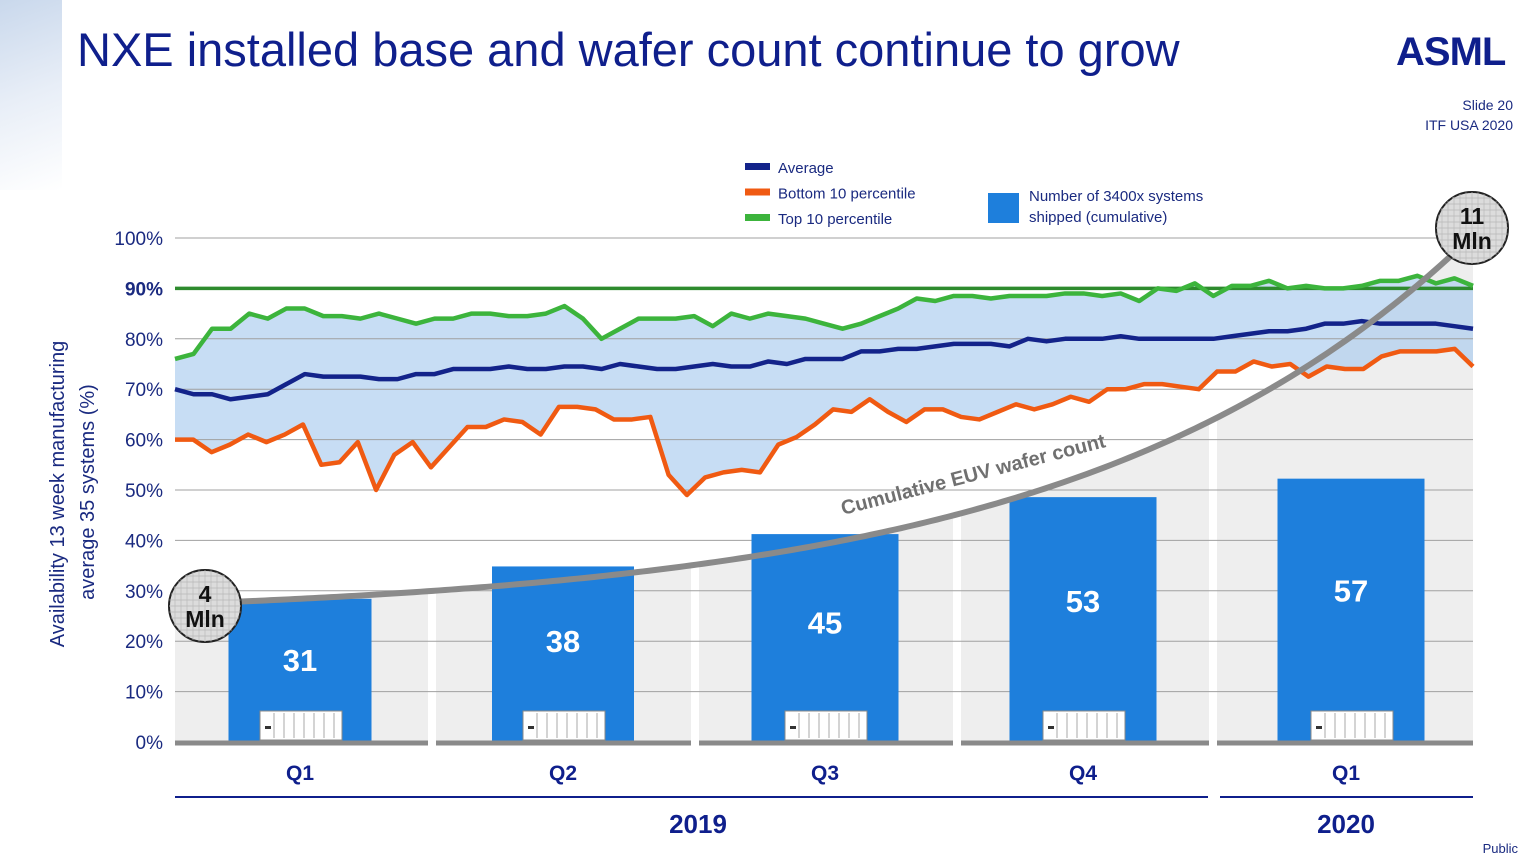 The image size is (1536, 864). I want to click on bar-value-label: 57, so click(1351, 590).